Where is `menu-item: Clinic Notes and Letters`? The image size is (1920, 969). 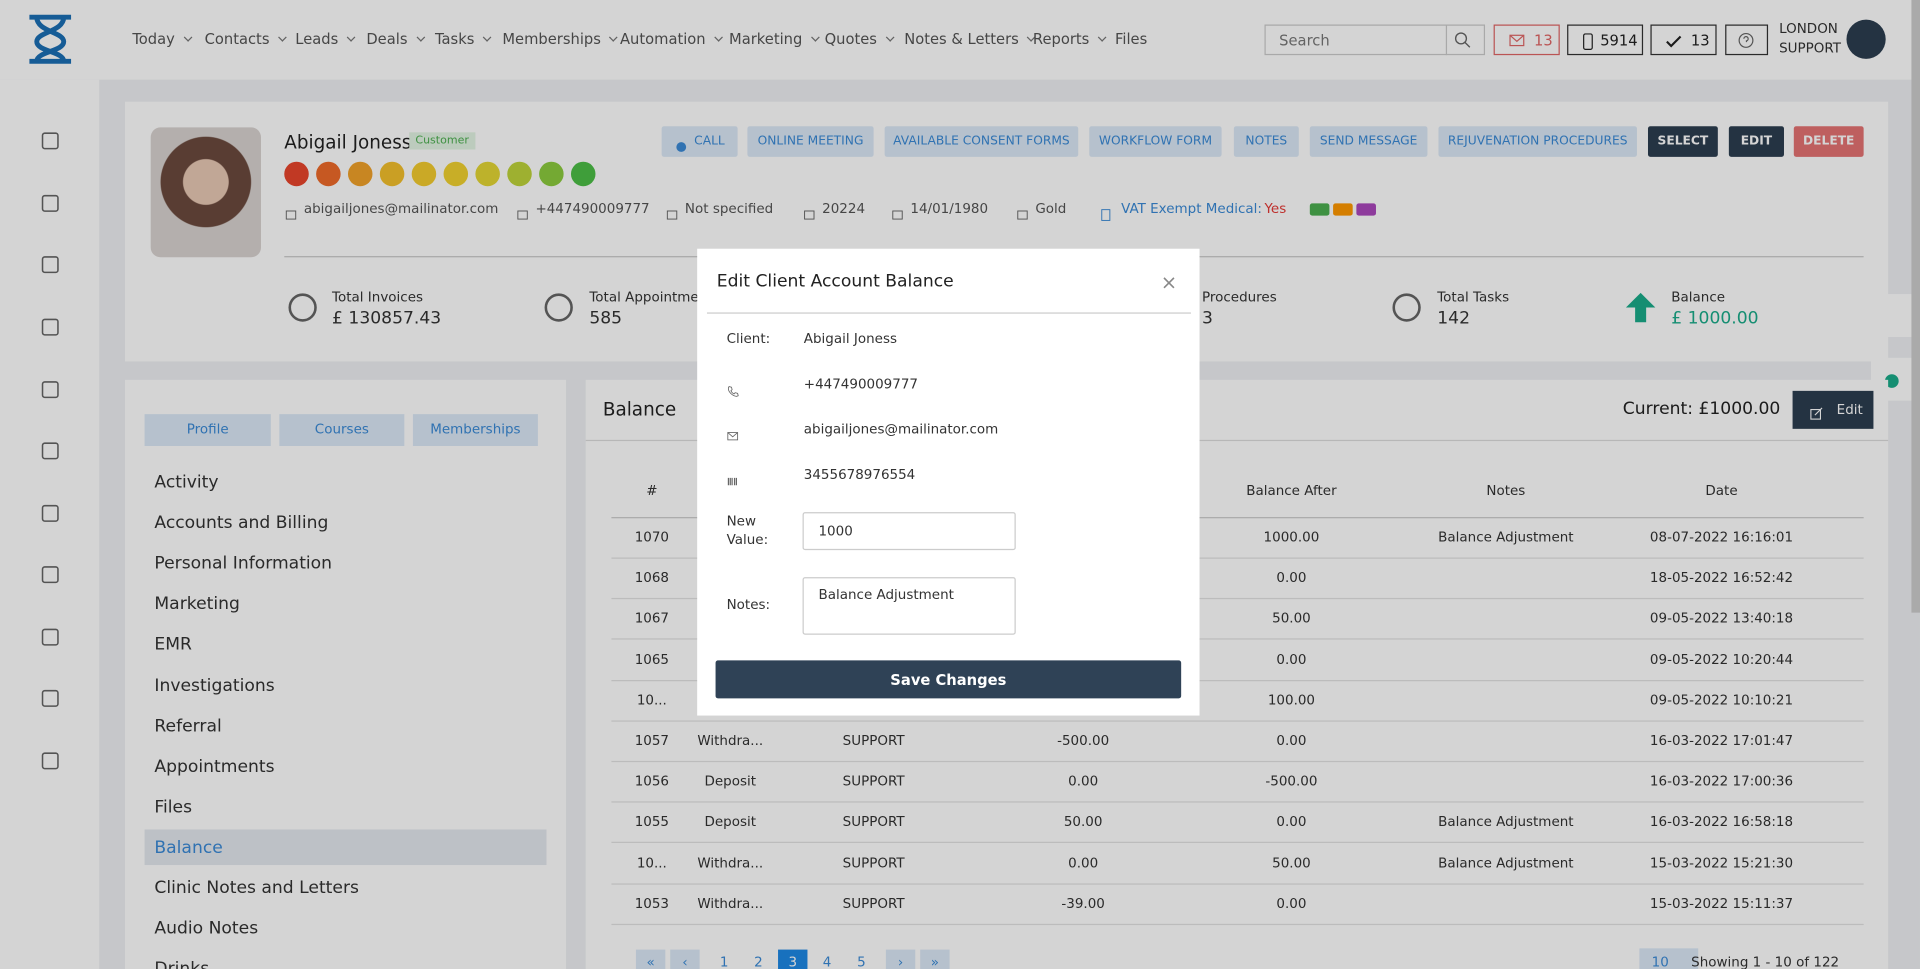 menu-item: Clinic Notes and Letters is located at coordinates (256, 888).